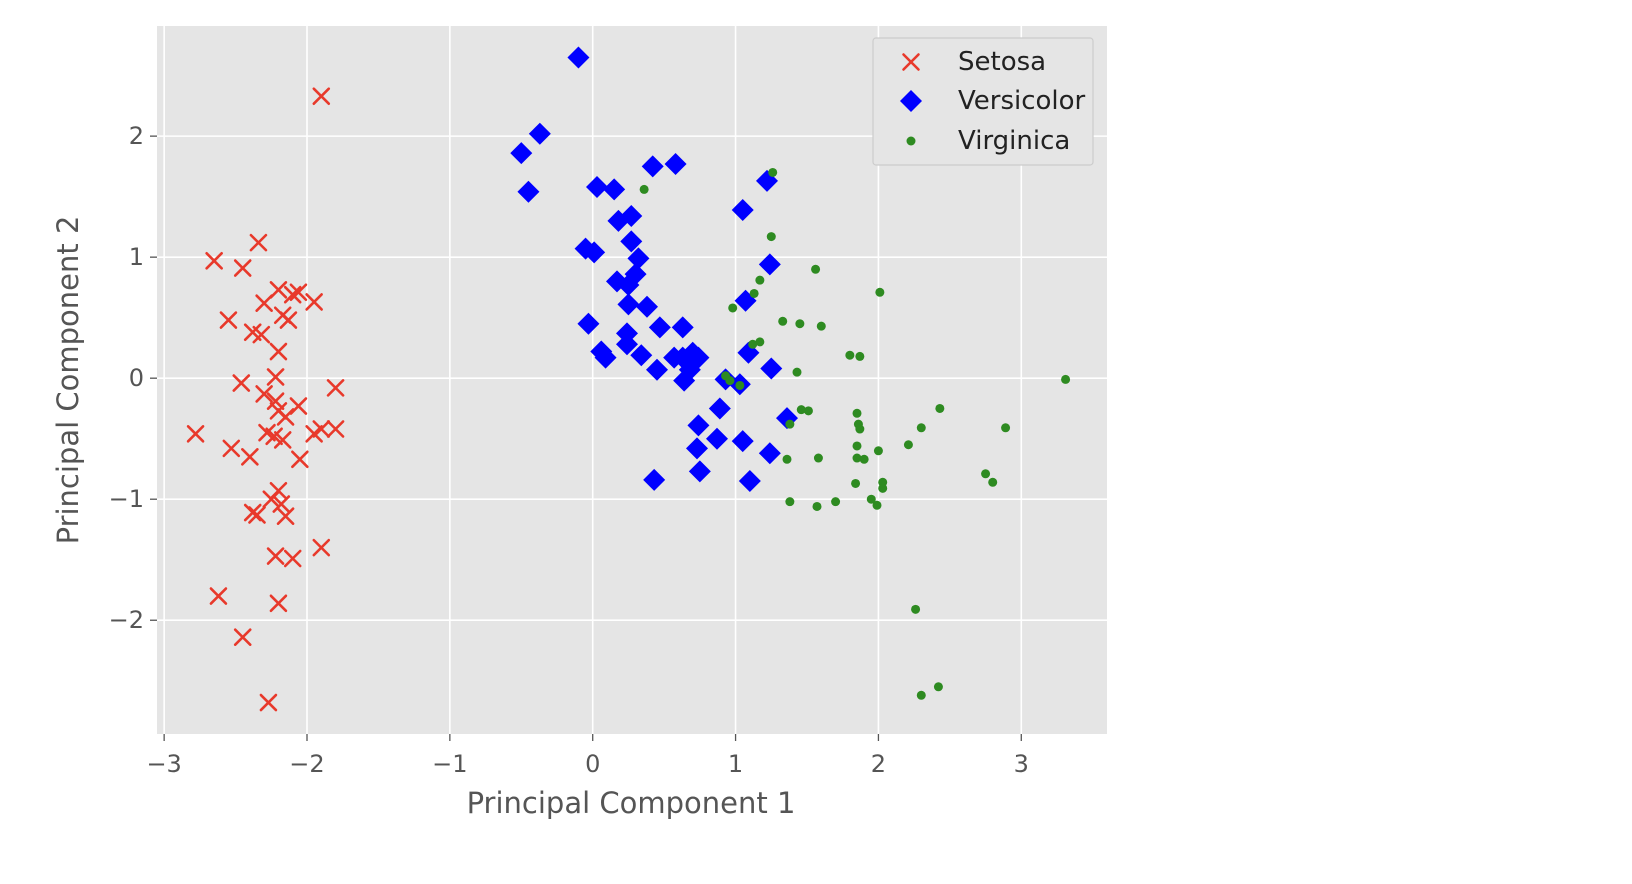 The image size is (1632, 884). What do you see at coordinates (911, 101) in the screenshot?
I see `legend-marker-versicolor` at bounding box center [911, 101].